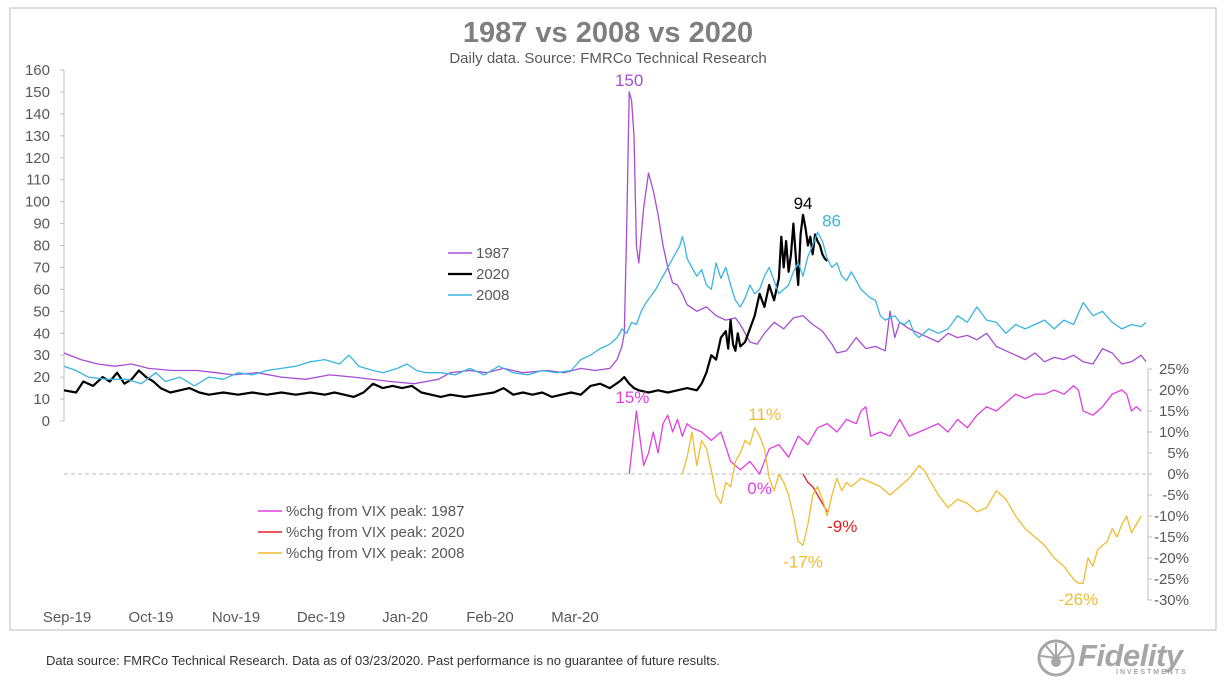 The height and width of the screenshot is (687, 1226). What do you see at coordinates (885, 430) in the screenshot?
I see `series-line-pctchg-from-vix-peak-1987` at bounding box center [885, 430].